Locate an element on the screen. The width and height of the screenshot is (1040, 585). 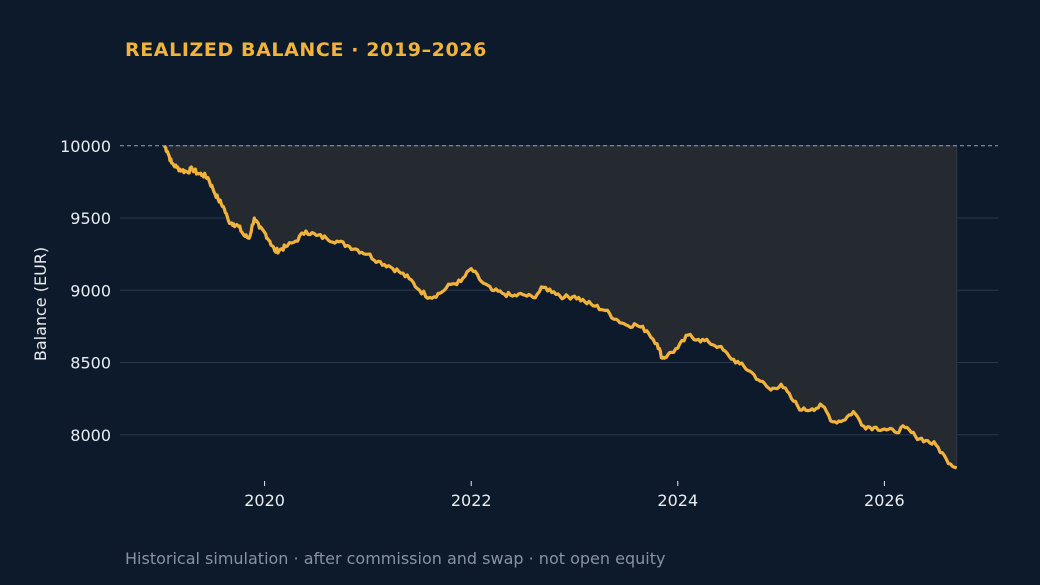
x-tick-label: 2024 is located at coordinates (677, 500).